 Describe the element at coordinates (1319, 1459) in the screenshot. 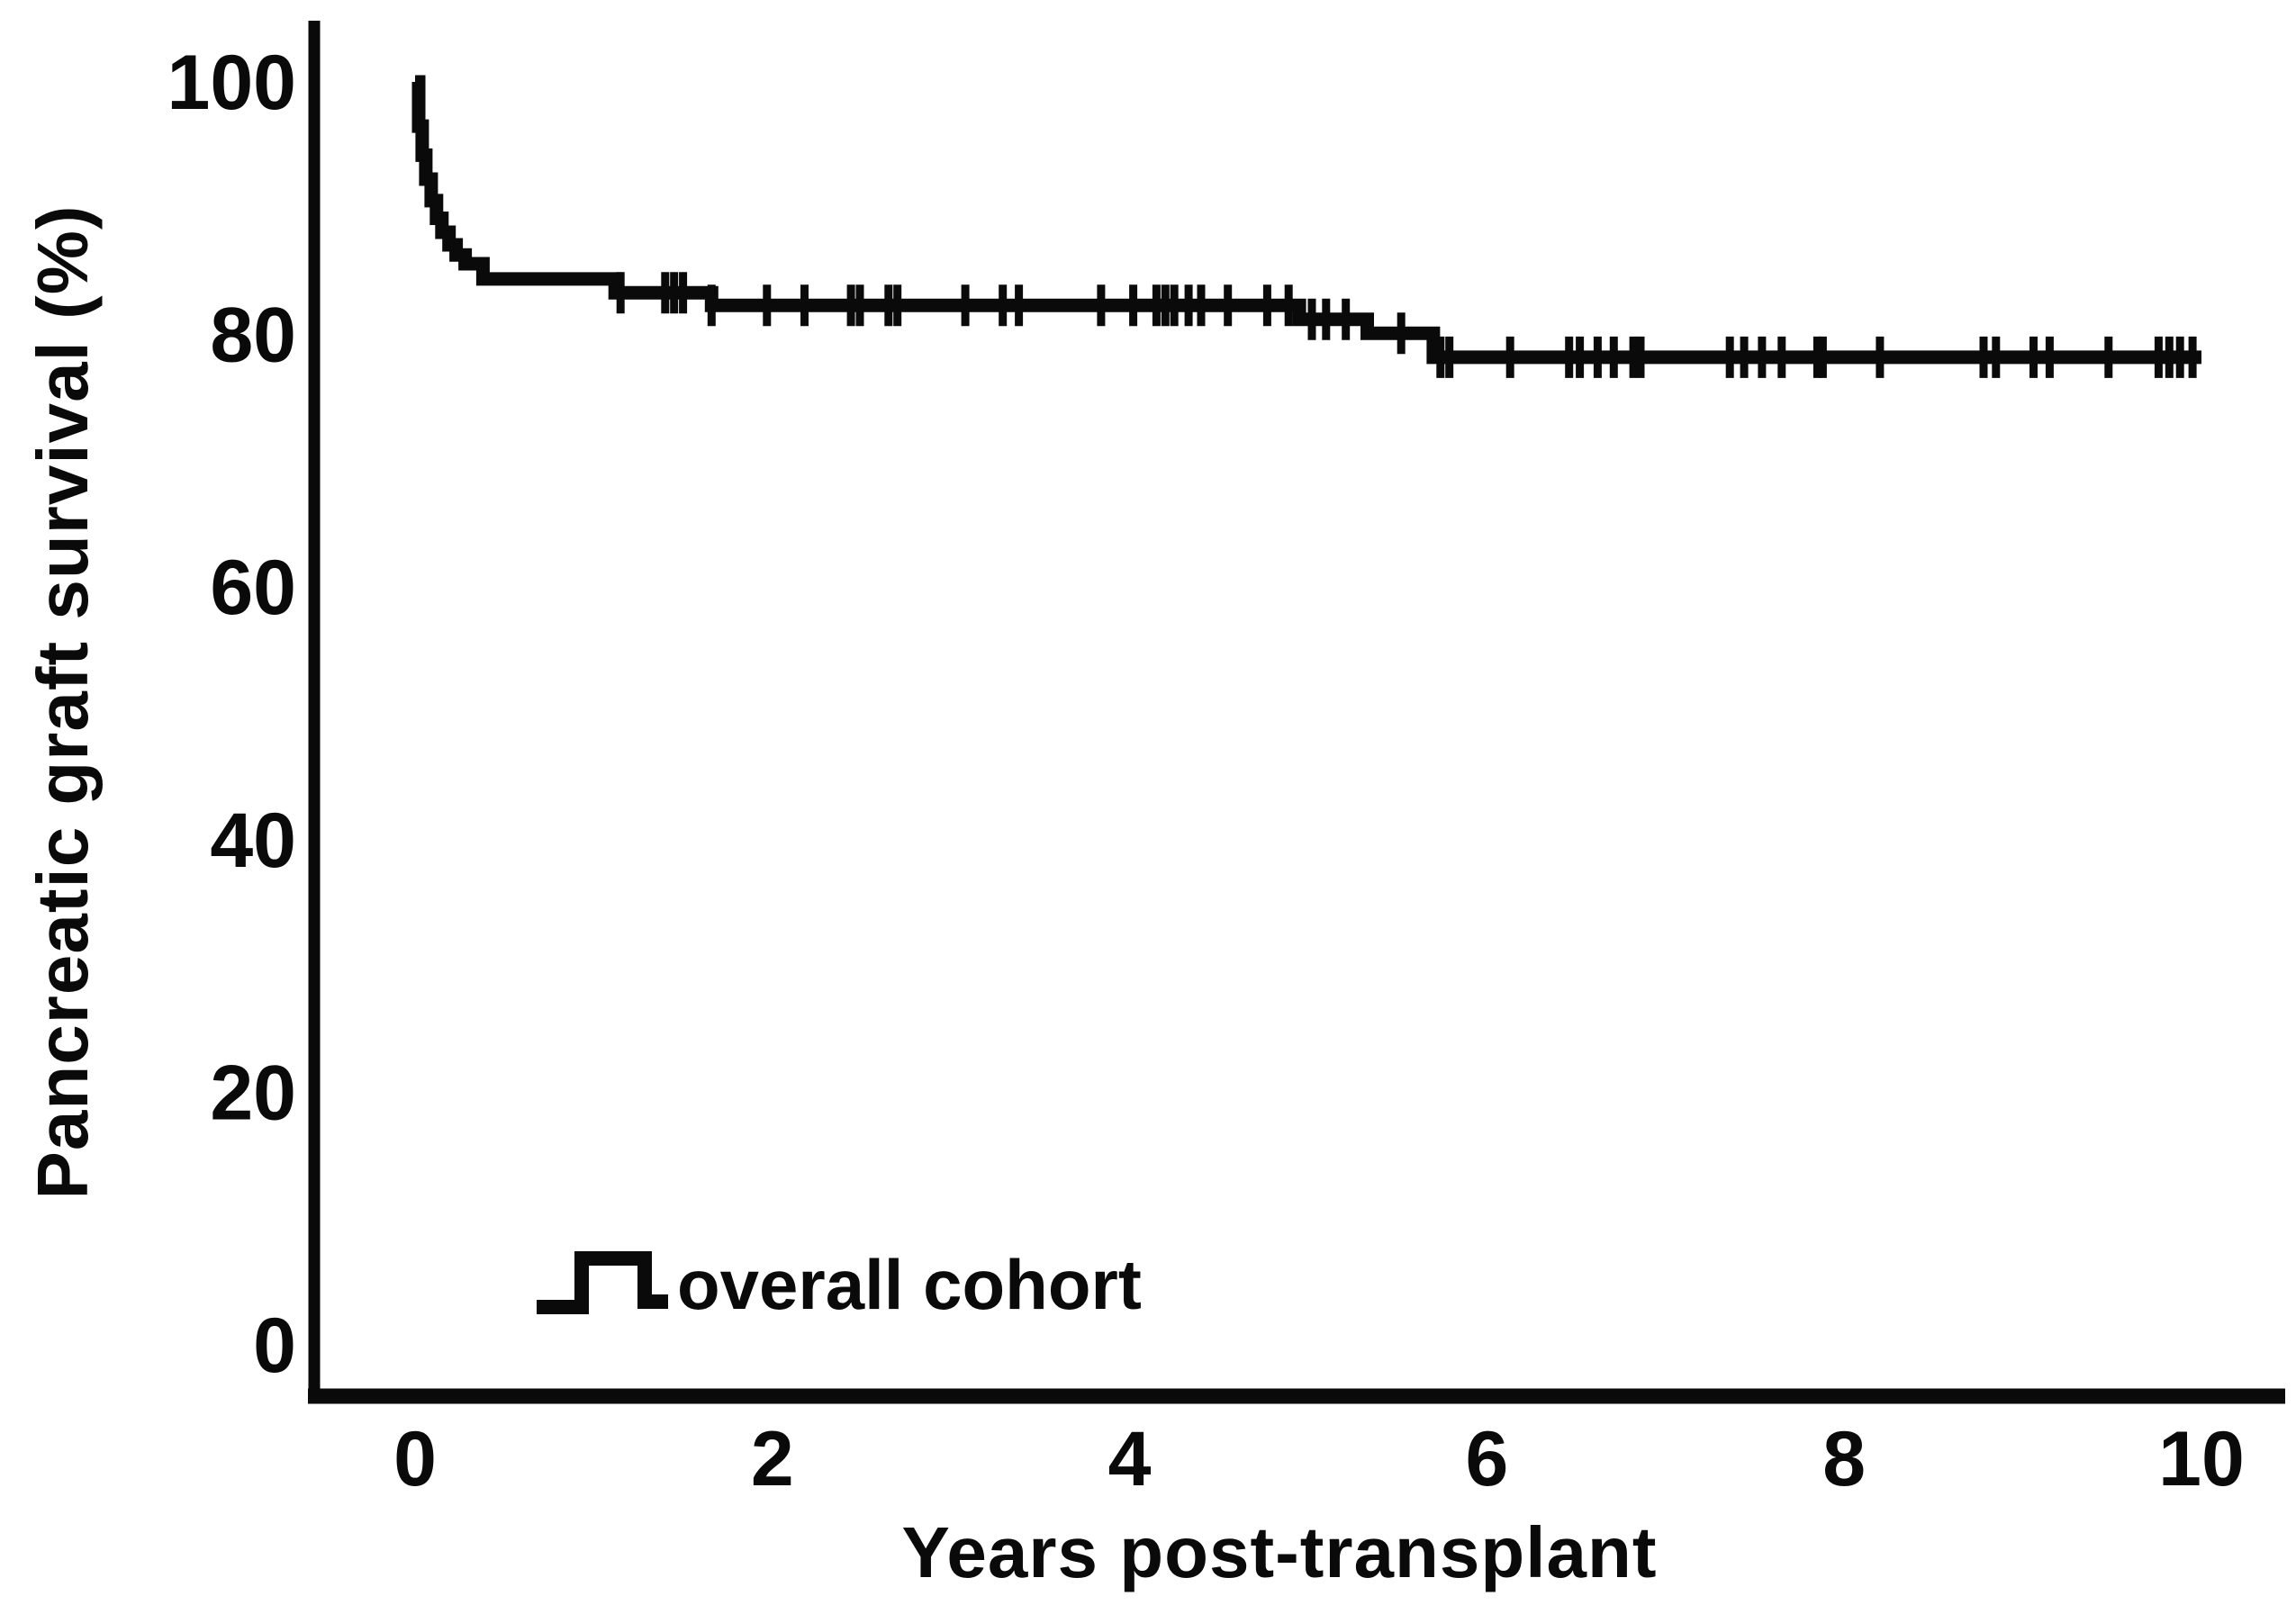

I see `x-axis-tick-labels: 0 2 4 6 8 10` at that location.